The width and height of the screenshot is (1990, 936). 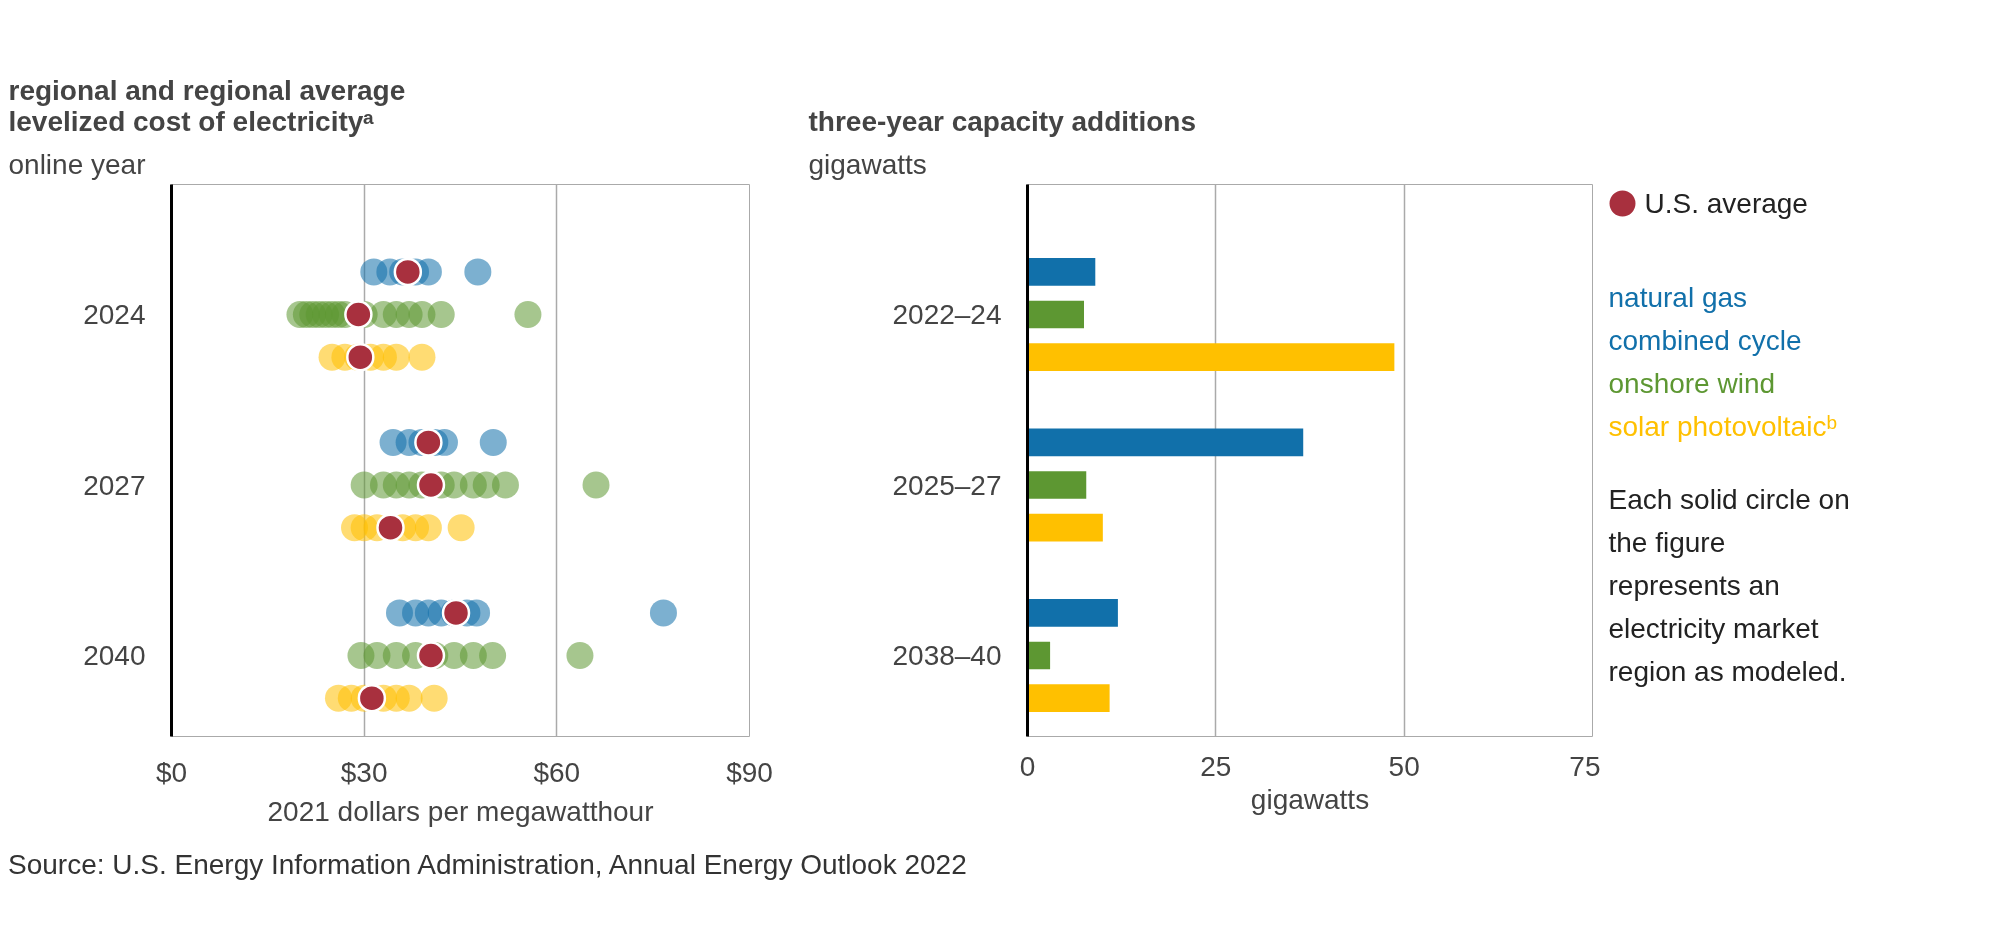 I want to click on x-tick-label: $0, so click(x=171, y=772).